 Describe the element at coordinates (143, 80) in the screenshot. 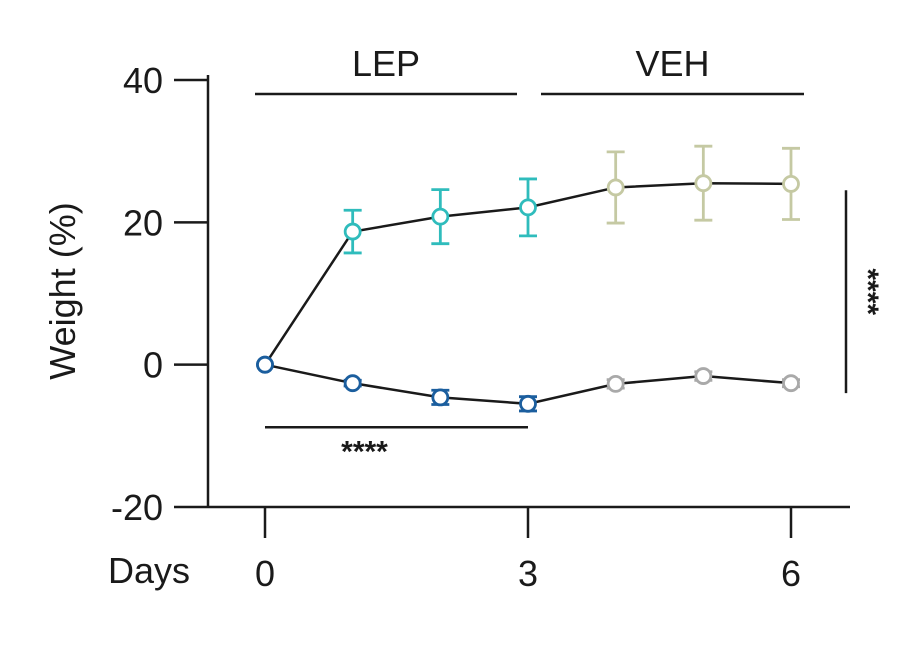

I see `y-tick-label: 40` at that location.